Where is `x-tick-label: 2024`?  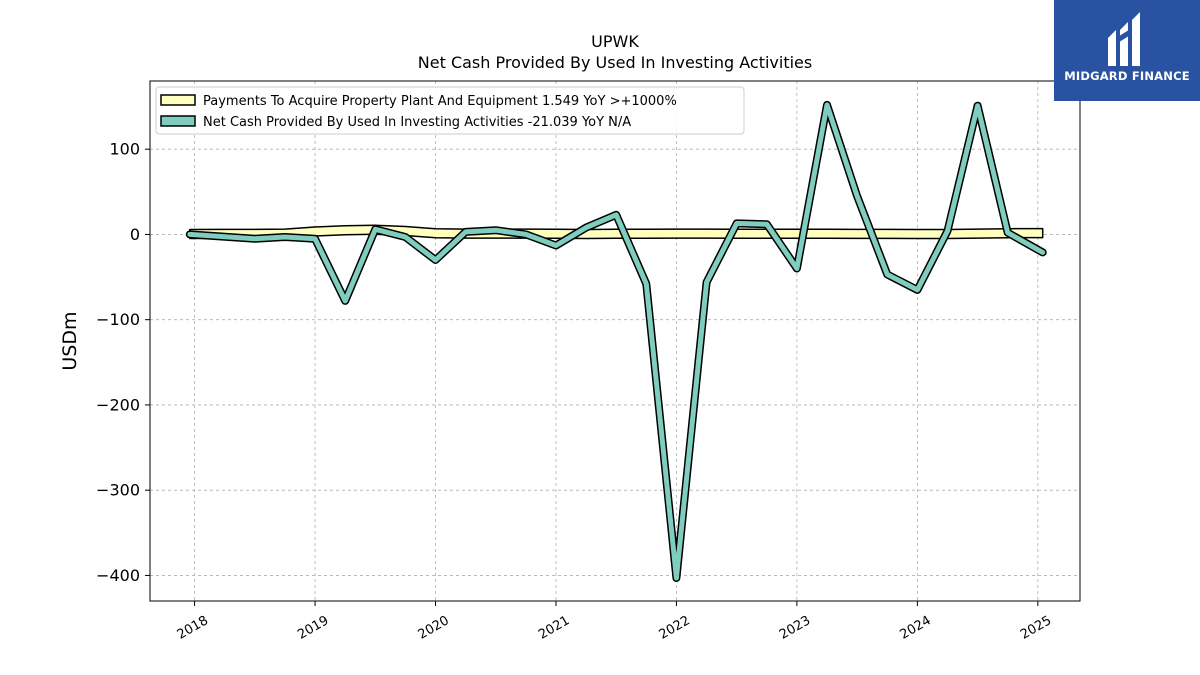 x-tick-label: 2024 is located at coordinates (916, 628).